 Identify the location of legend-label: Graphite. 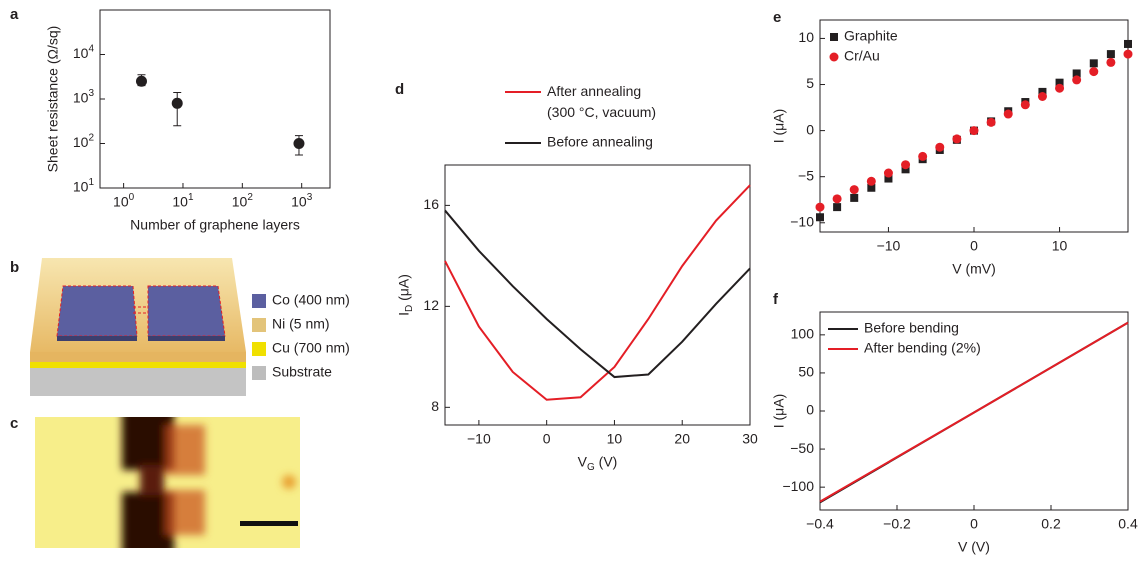
(871, 36).